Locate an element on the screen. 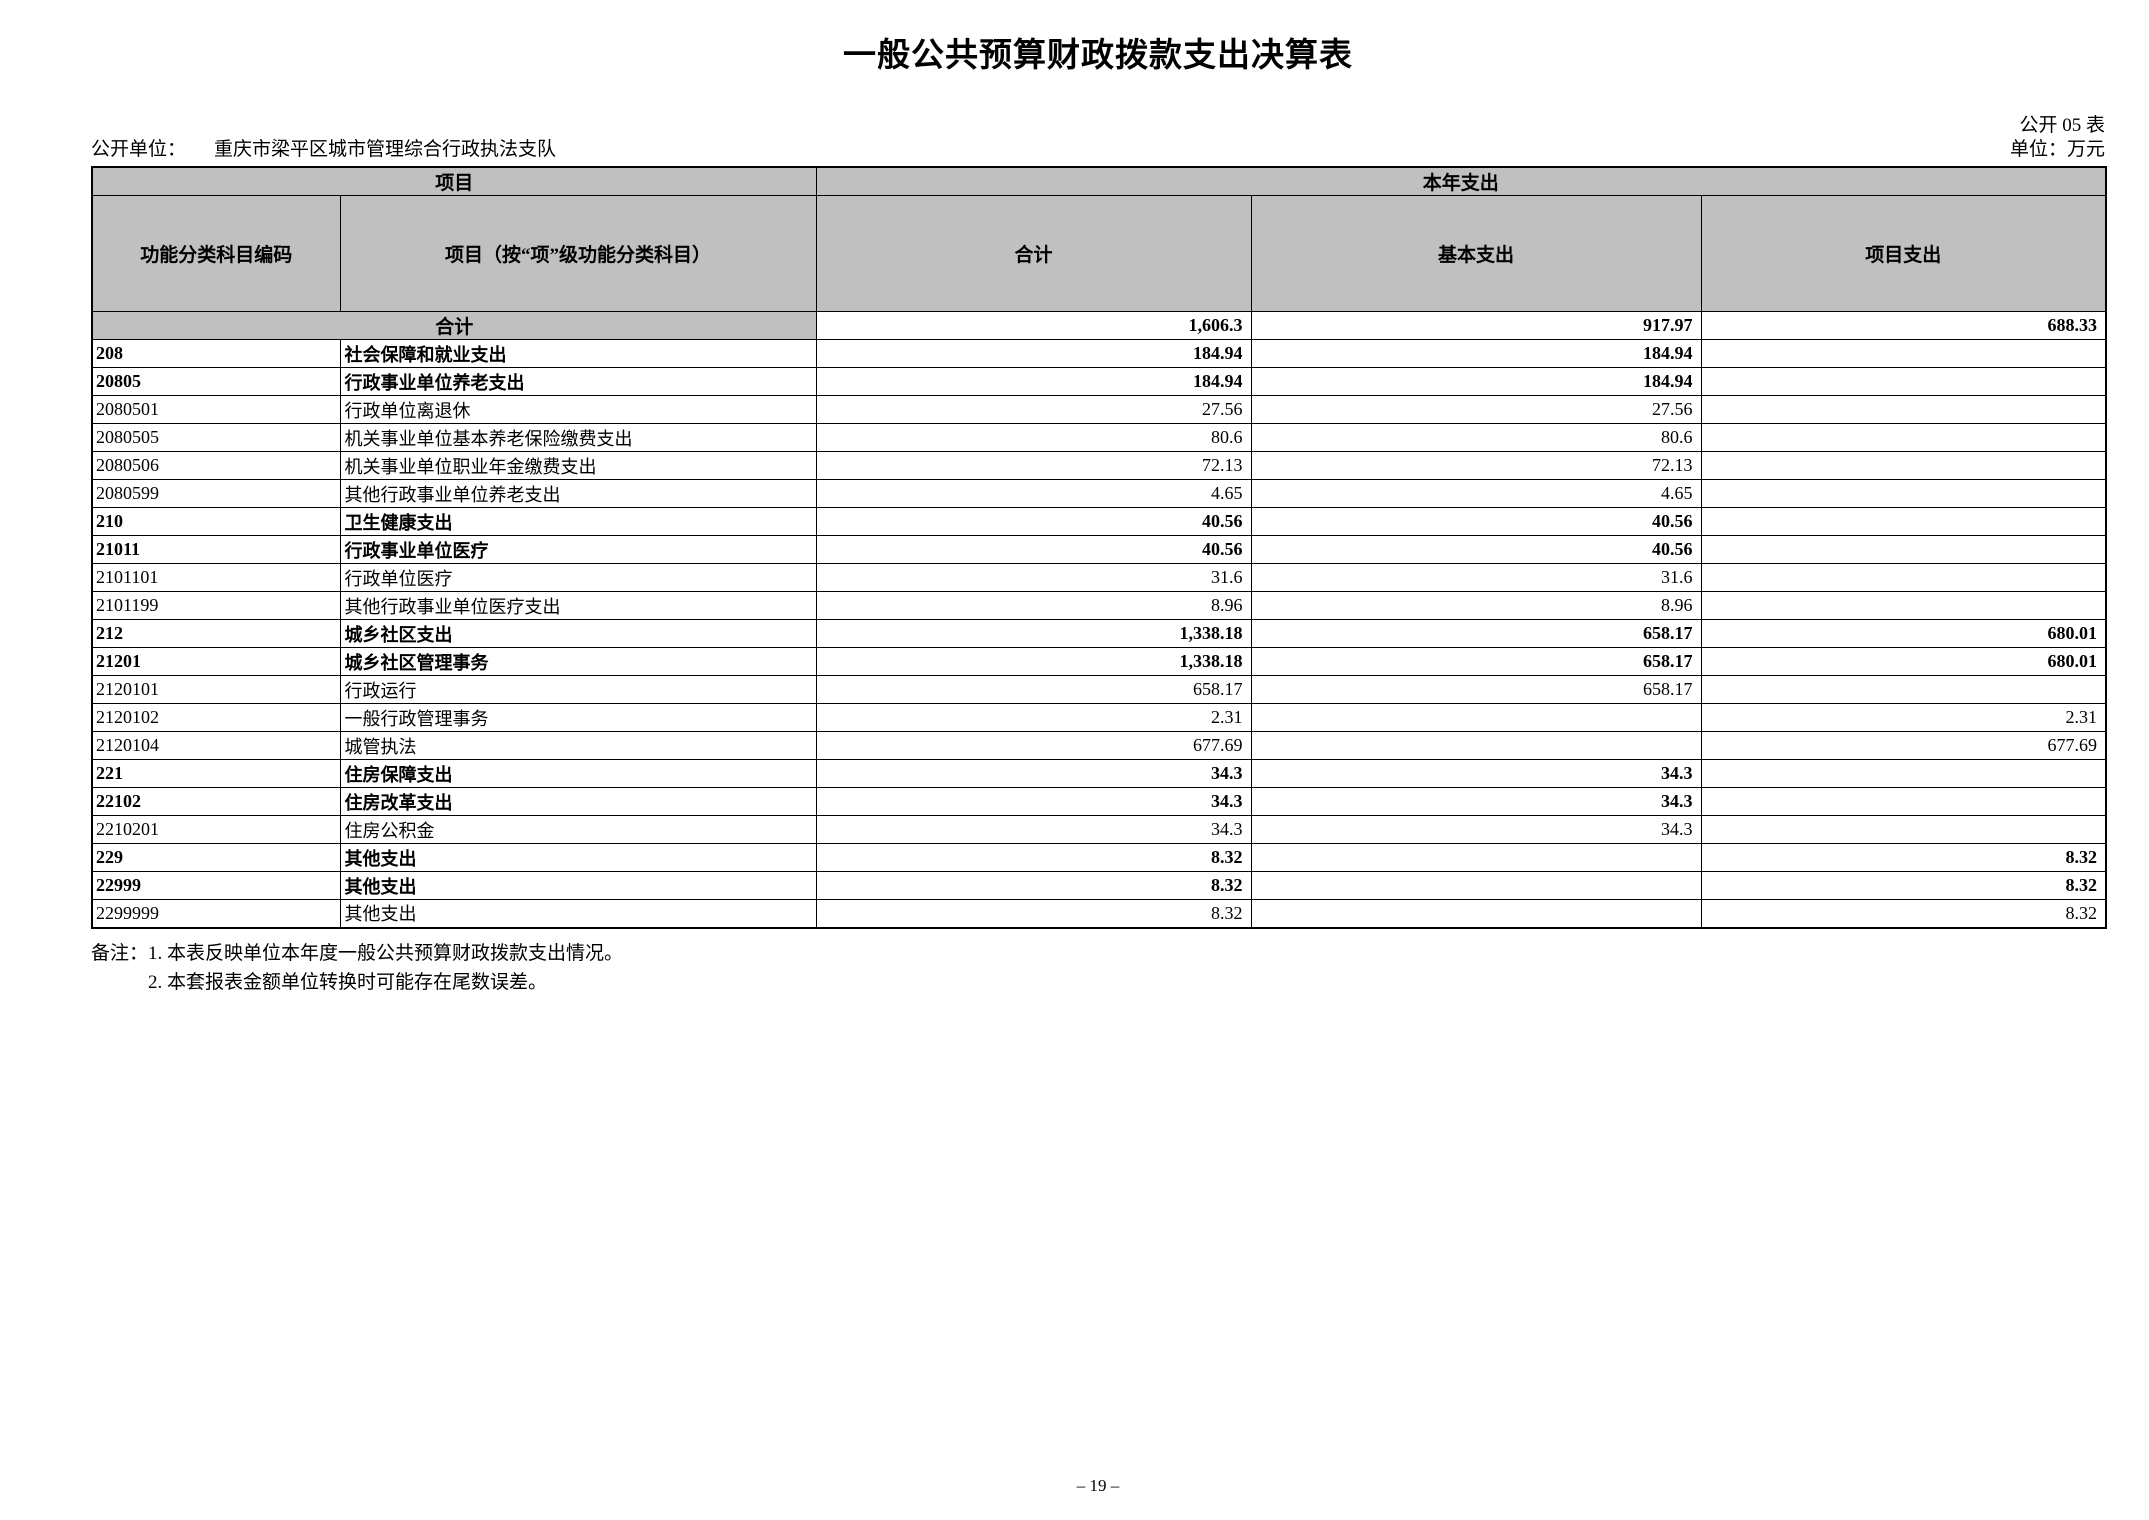 The width and height of the screenshot is (2149, 1520). table-row: 2080501 行政单位离退休 27.56 27.56 is located at coordinates (1099, 409).